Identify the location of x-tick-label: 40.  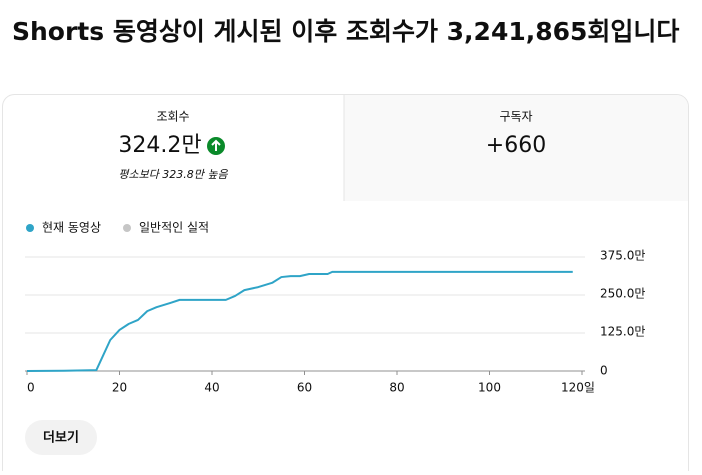
(211, 388).